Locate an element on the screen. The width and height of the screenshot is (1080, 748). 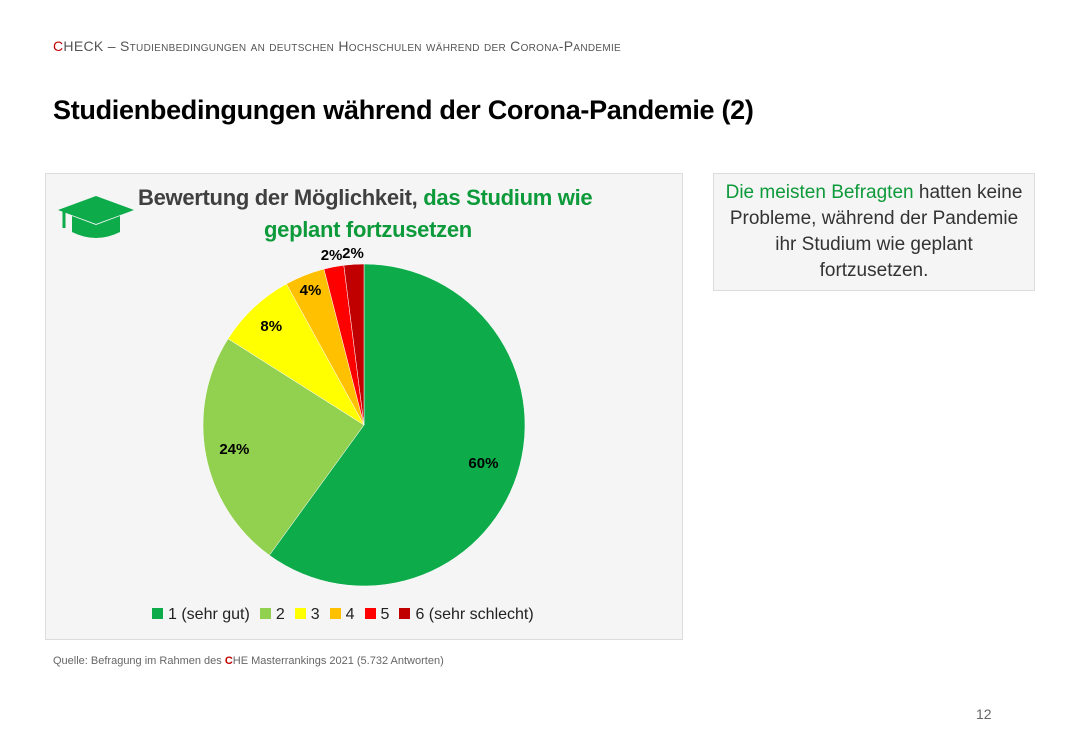
header-prefix-red: C is located at coordinates (58, 46).